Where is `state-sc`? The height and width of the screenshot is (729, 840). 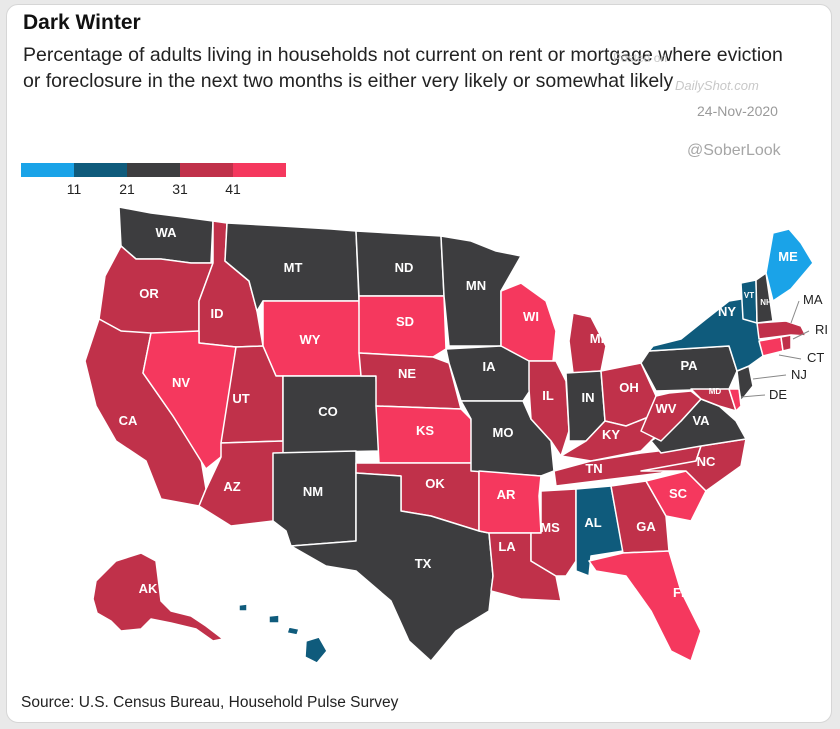 state-sc is located at coordinates (676, 496).